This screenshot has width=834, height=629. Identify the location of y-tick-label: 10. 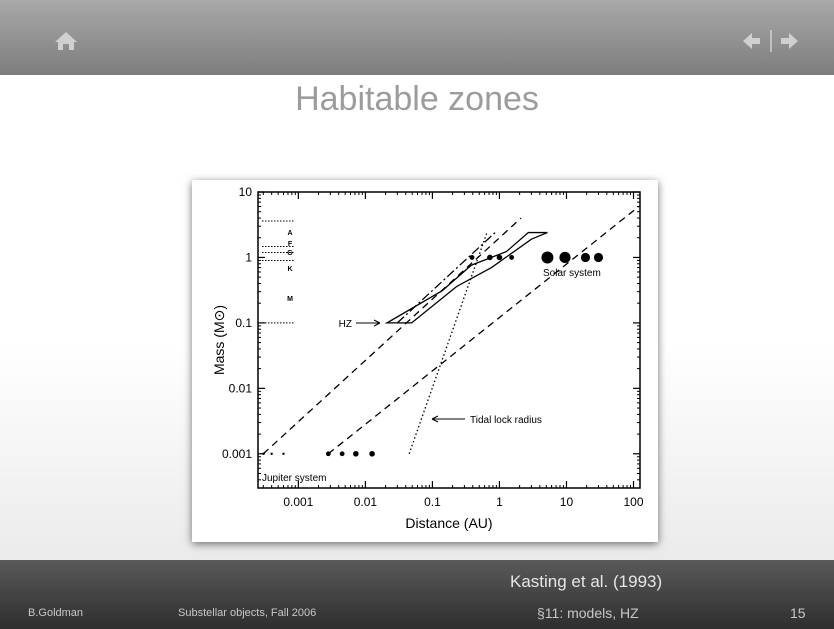
(246, 192).